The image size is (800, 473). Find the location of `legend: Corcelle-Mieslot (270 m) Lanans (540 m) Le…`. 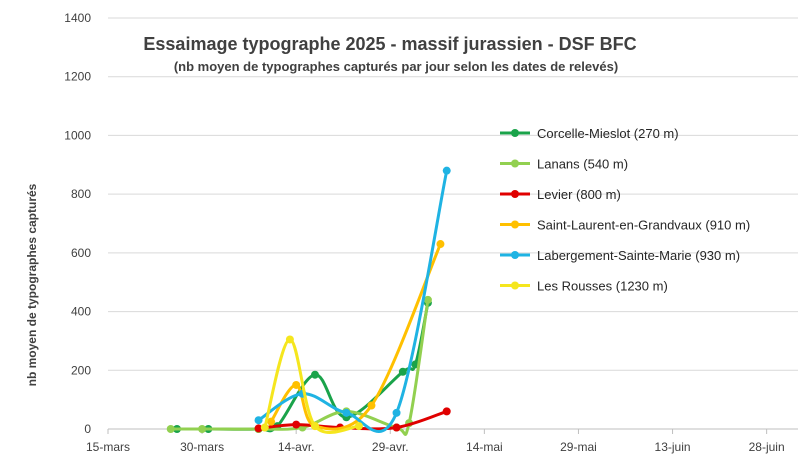

legend: Corcelle-Mieslot (270 m) Lanans (540 m) Le… is located at coordinates (625, 210).